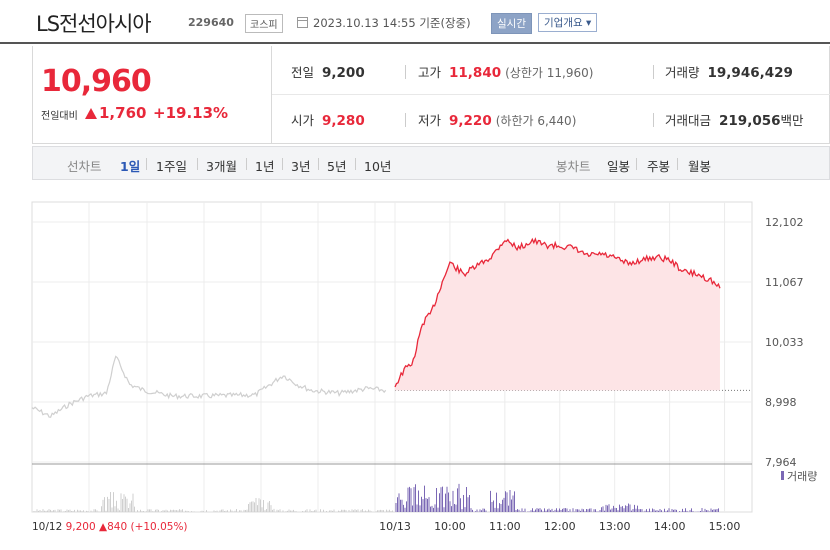  Describe the element at coordinates (659, 166) in the screenshot. I see `candle-tab-weekly: 주봉` at that location.